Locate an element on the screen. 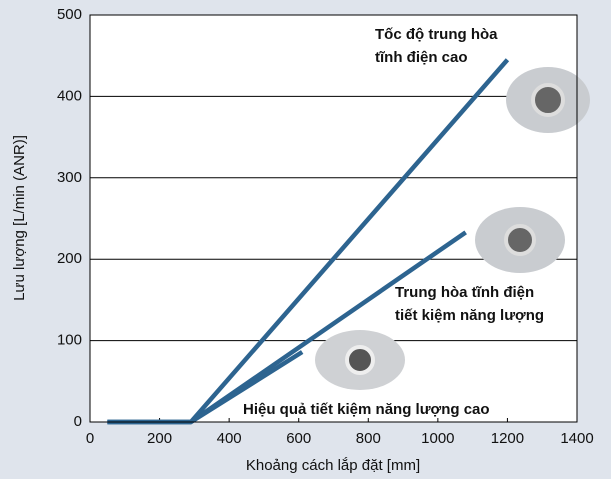 This screenshot has height=479, width=611. y-tick-label: 300 is located at coordinates (69, 177).